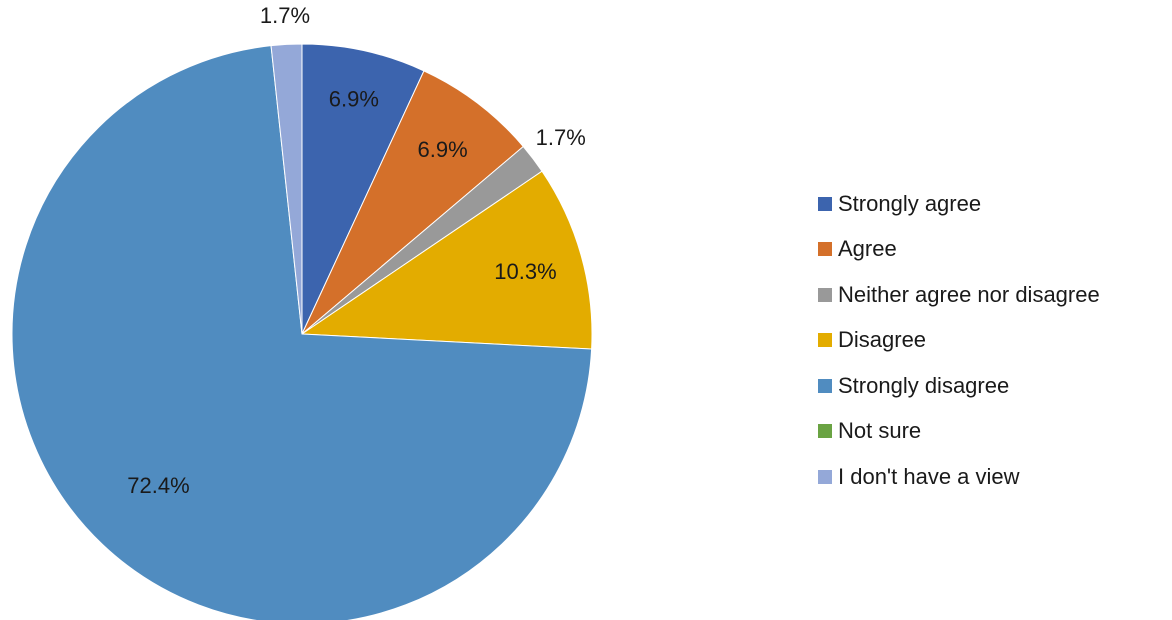 This screenshot has height=620, width=1172. I want to click on legend-item-neither-agree-nor-disagree: Neither agree nor disagree, so click(959, 295).